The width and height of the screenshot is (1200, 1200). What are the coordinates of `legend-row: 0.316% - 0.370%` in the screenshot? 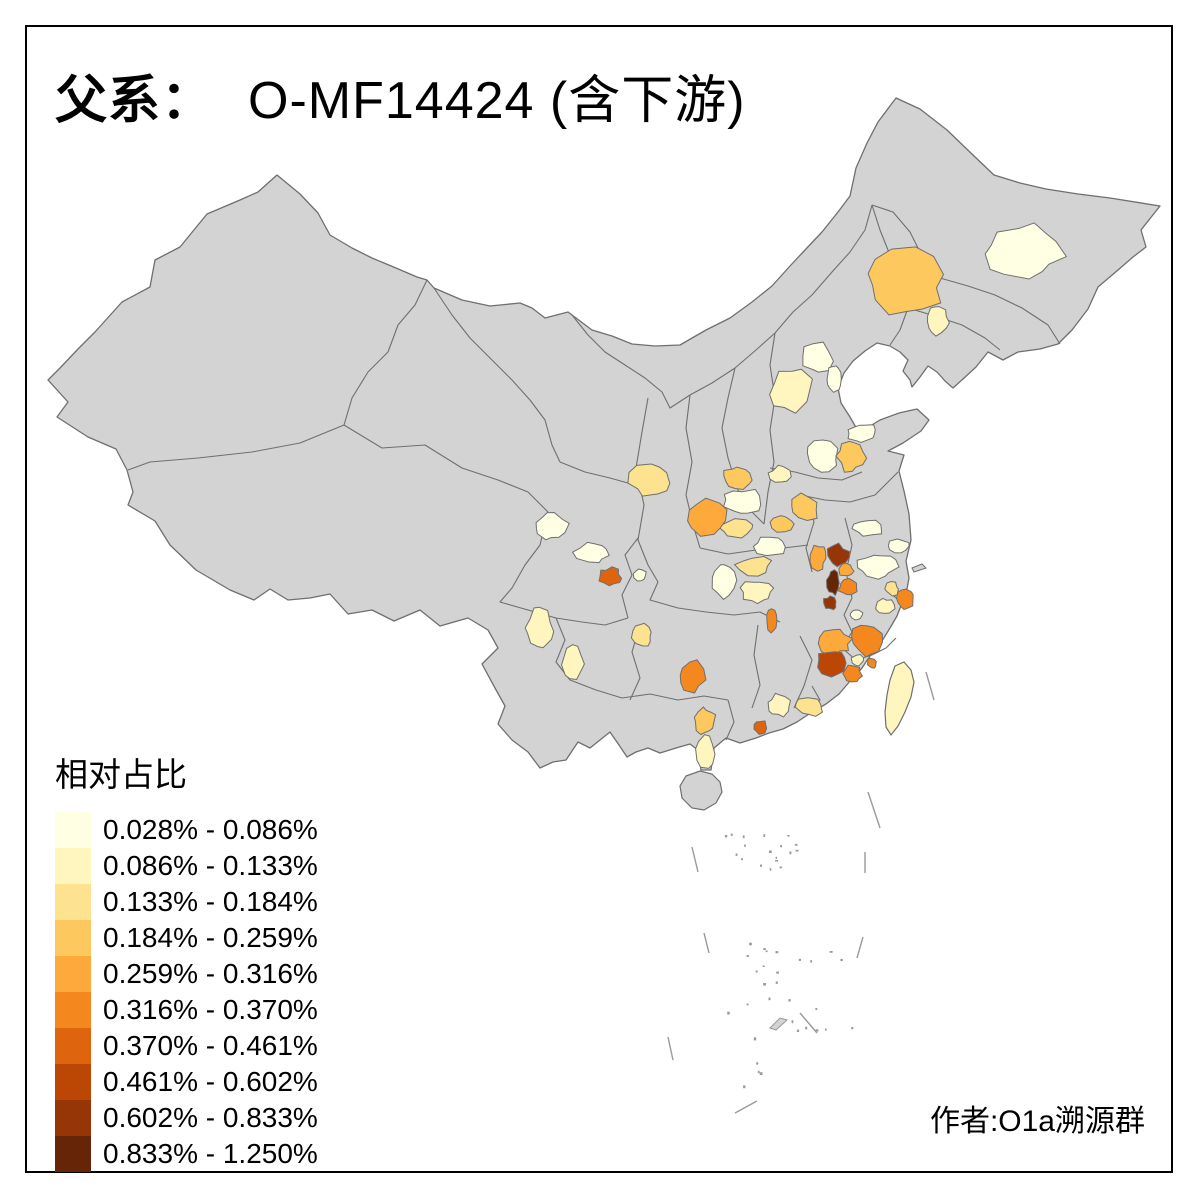 It's located at (186, 1010).